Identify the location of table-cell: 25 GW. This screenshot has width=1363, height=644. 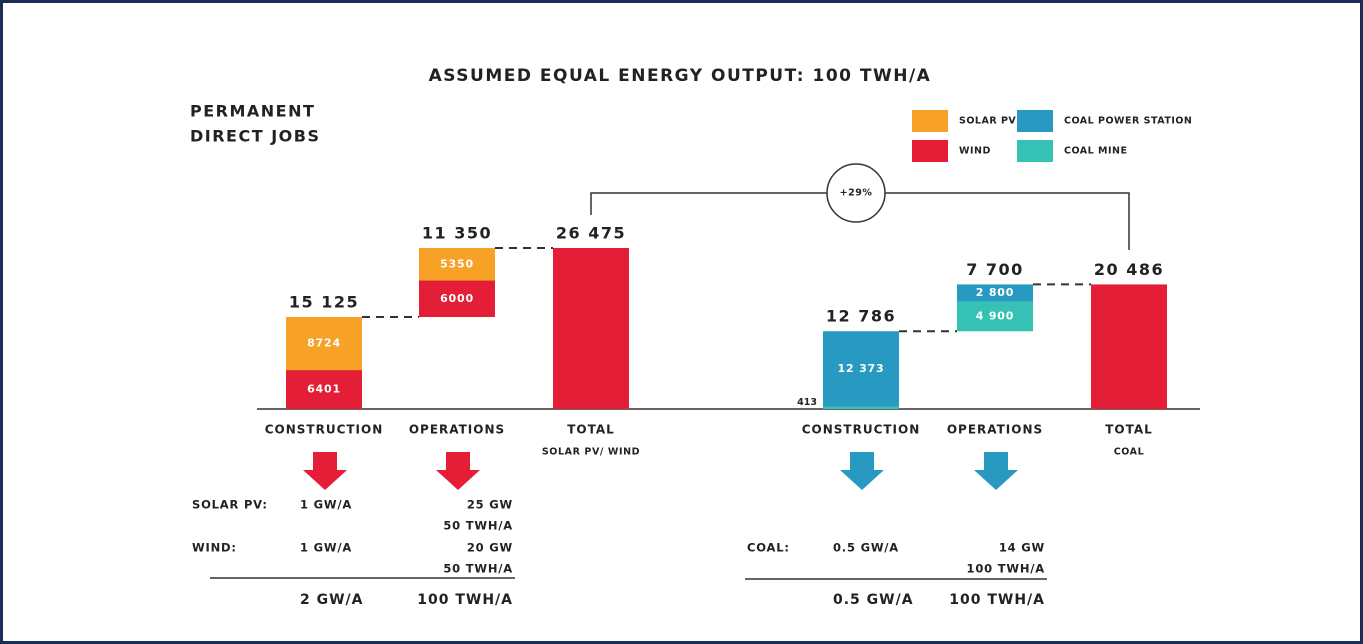
(490, 505).